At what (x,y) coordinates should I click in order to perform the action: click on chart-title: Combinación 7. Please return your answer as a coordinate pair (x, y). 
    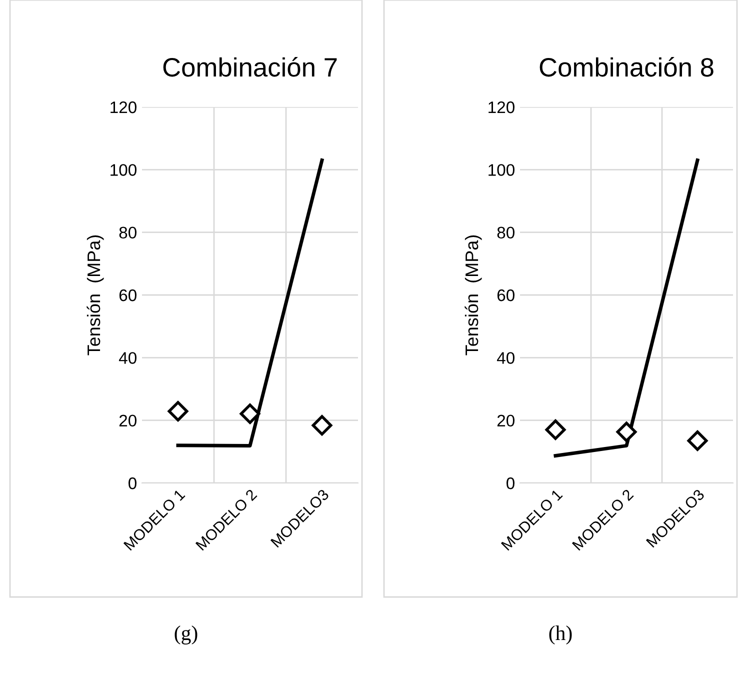
    Looking at the image, I should click on (250, 67).